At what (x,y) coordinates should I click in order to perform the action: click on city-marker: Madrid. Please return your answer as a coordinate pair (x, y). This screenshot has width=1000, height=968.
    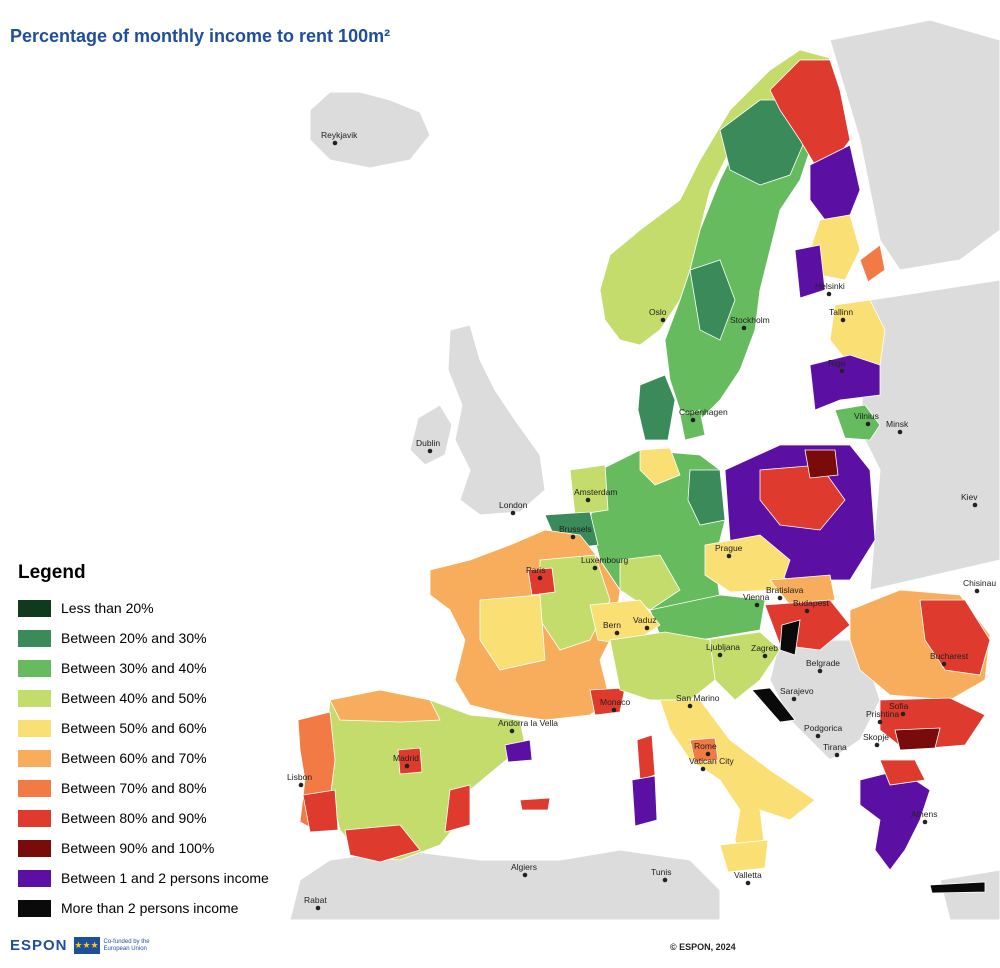
    Looking at the image, I should click on (406, 761).